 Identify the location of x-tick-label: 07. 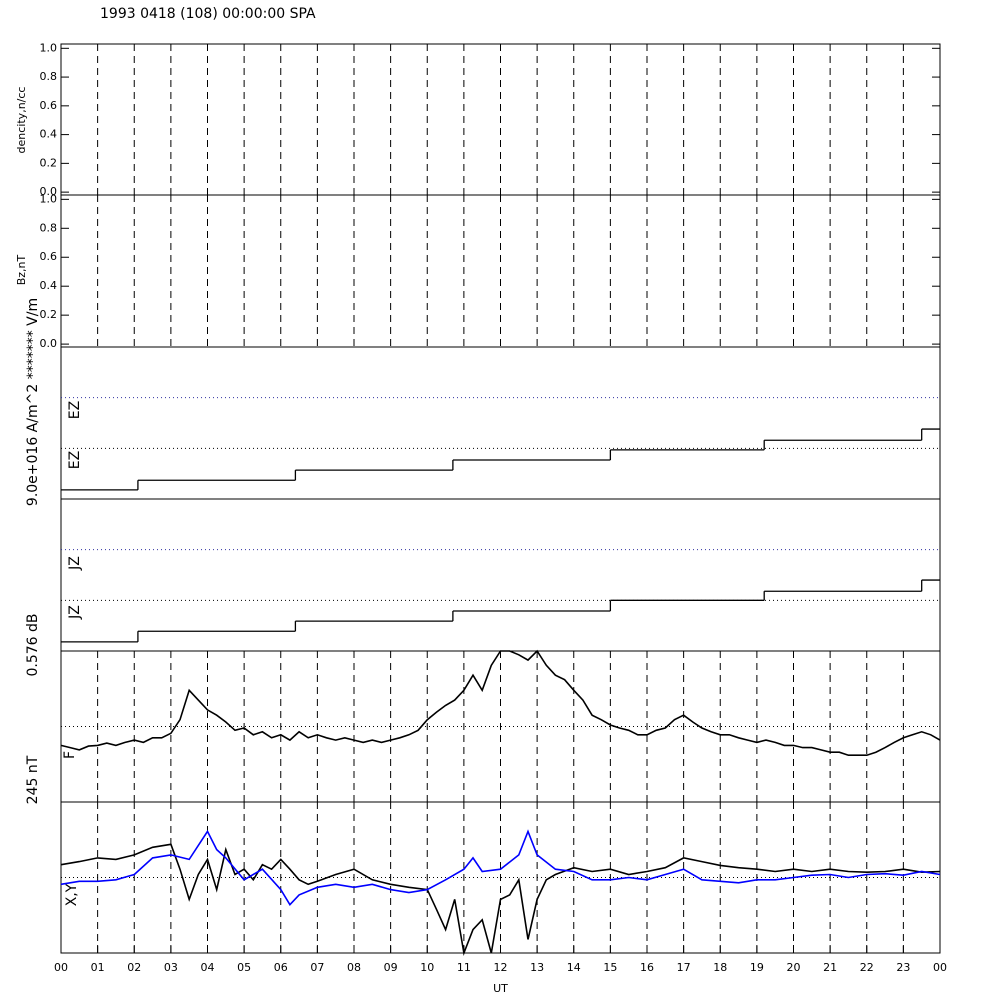
(317, 967).